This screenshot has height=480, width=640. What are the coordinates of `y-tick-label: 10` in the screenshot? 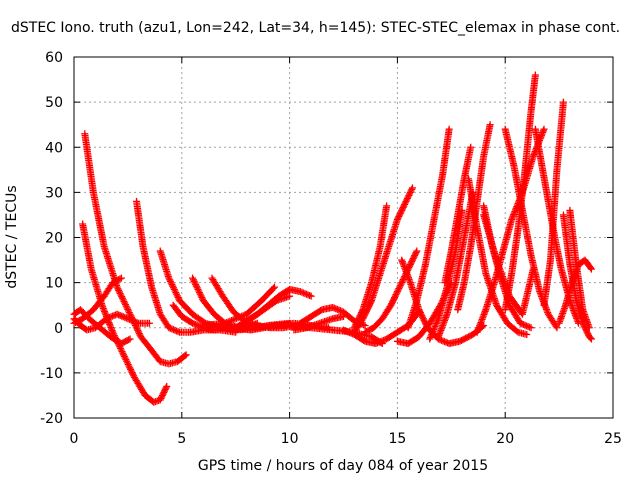 It's located at (54, 284).